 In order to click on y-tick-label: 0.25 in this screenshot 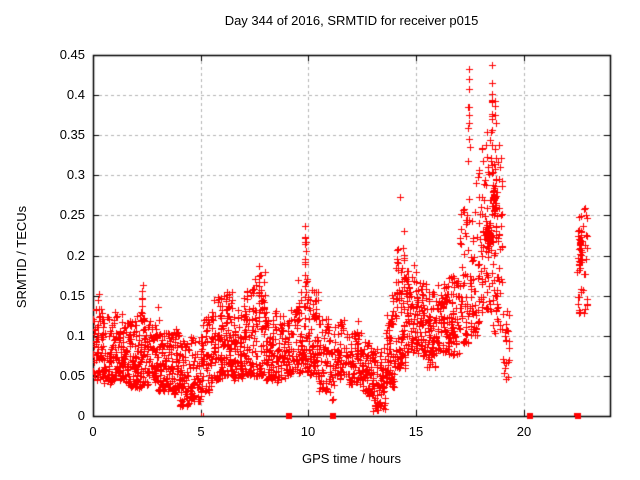, I will do `click(72, 214)`.